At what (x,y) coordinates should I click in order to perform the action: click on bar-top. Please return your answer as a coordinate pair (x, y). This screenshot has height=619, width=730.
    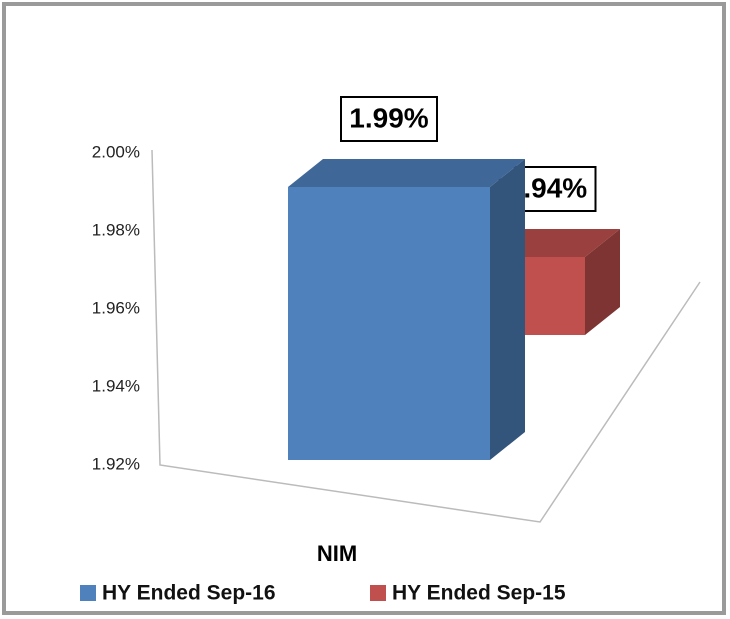
    Looking at the image, I should click on (406, 173).